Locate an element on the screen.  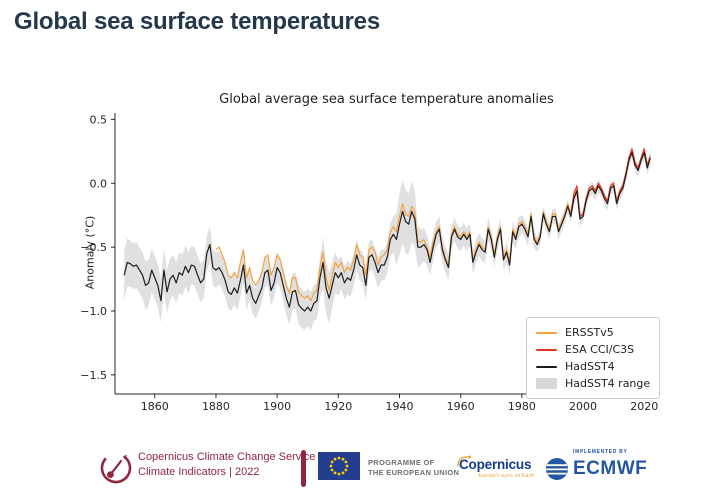
y-tick-label: 0.0 is located at coordinates (99, 183).